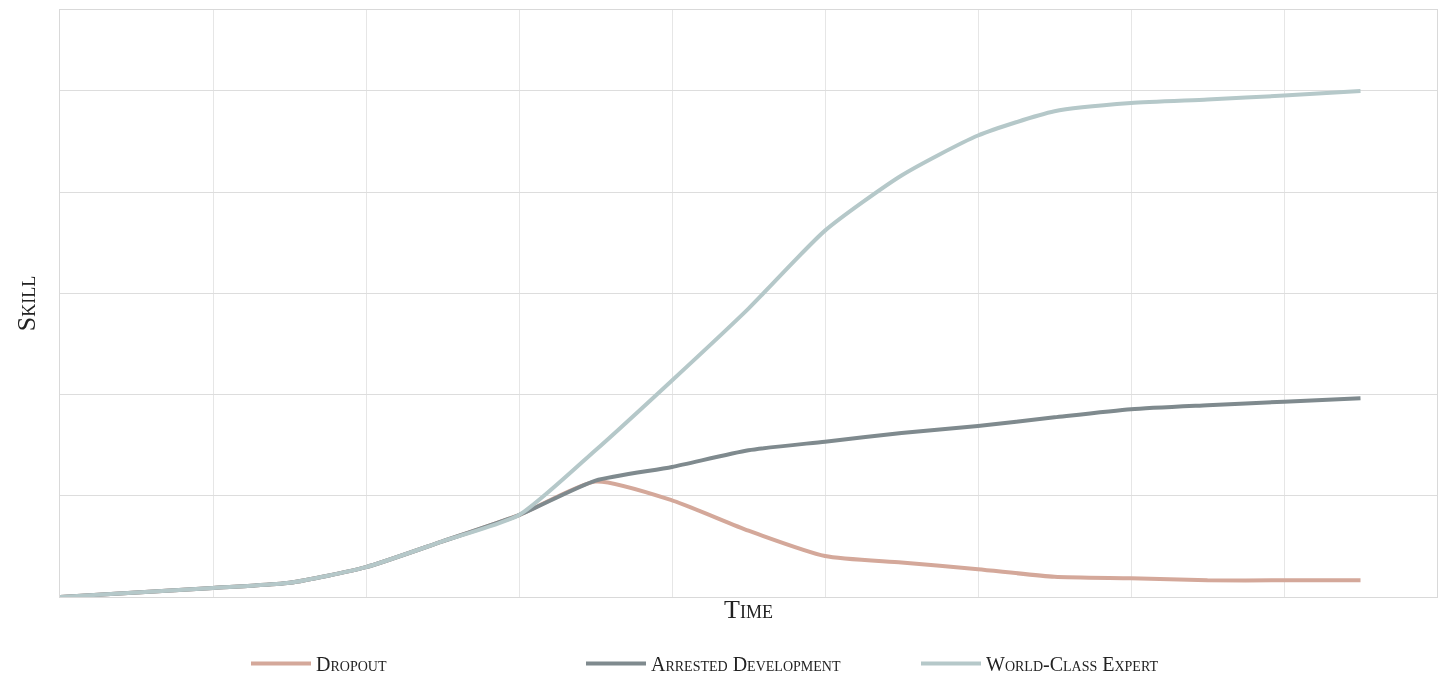 The image size is (1445, 691). What do you see at coordinates (1072, 664) in the screenshot?
I see `legend-label: World-Class Expert` at bounding box center [1072, 664].